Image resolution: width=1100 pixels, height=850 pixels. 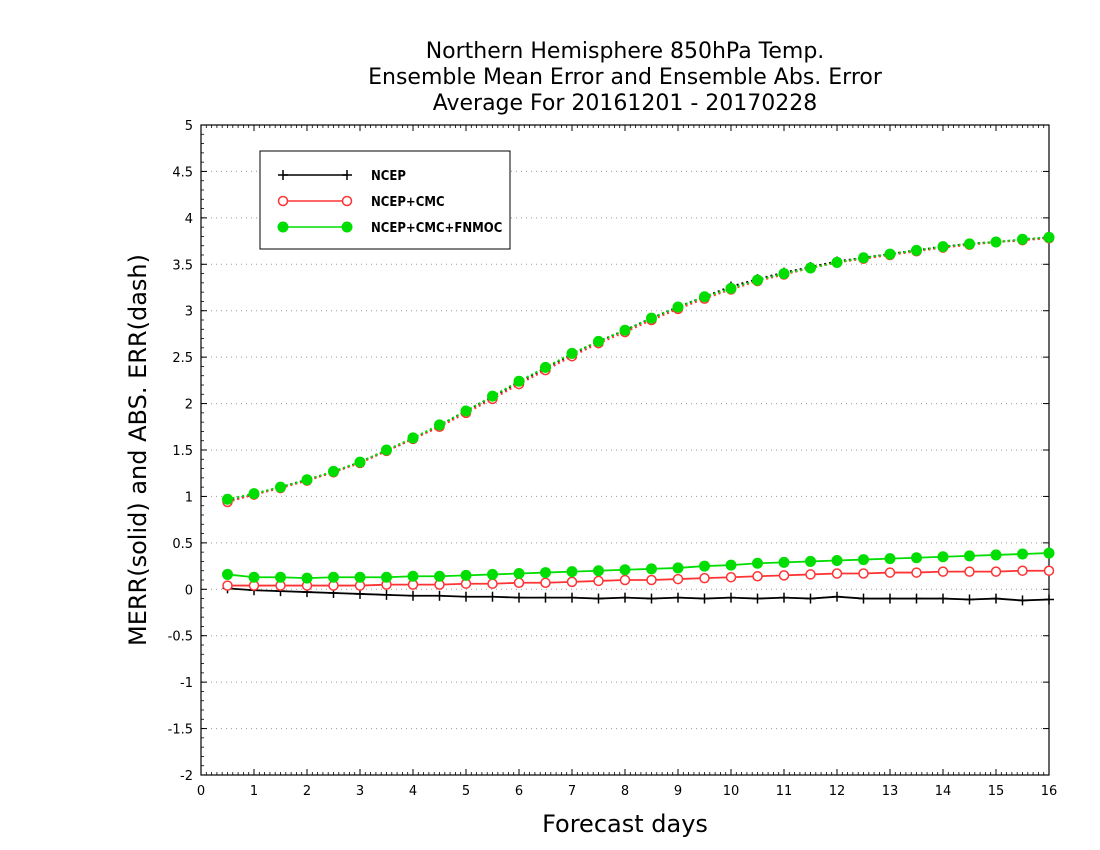 I want to click on y-tick-label: -1.5, so click(x=180, y=730).